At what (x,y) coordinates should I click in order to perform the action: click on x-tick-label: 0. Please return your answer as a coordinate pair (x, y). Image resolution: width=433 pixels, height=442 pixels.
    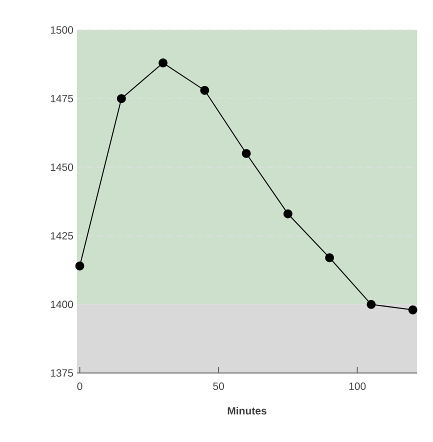
    Looking at the image, I should click on (79, 386).